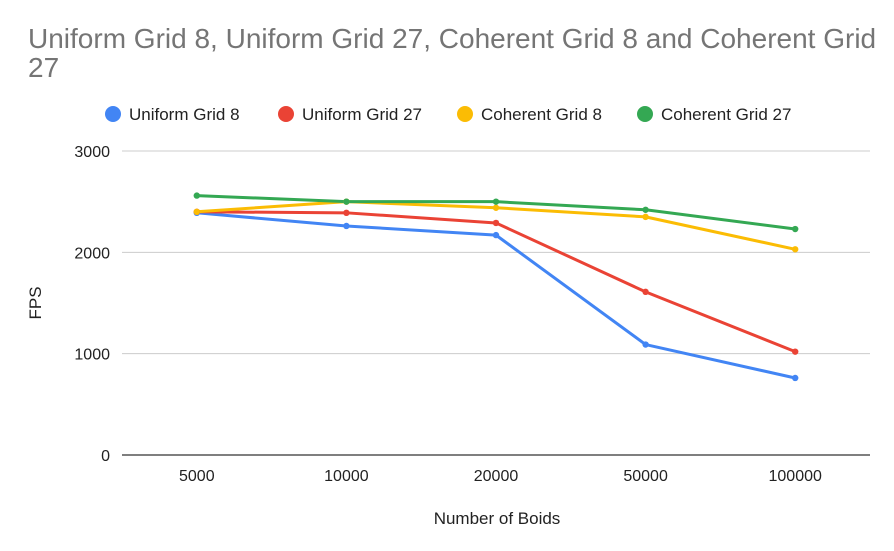  Describe the element at coordinates (645, 476) in the screenshot. I see `x-tick-label: 50000` at that location.